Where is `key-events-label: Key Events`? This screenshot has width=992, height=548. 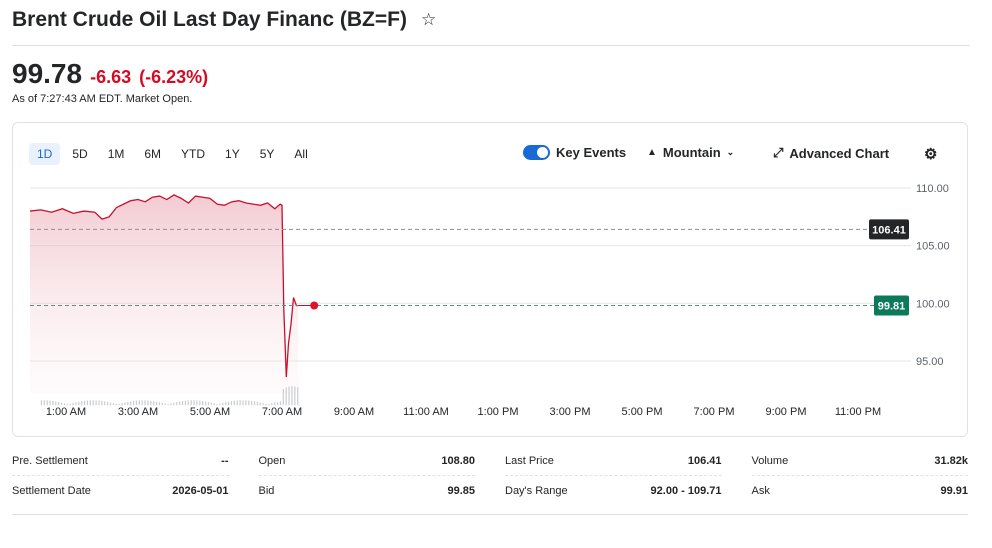 key-events-label: Key Events is located at coordinates (591, 152).